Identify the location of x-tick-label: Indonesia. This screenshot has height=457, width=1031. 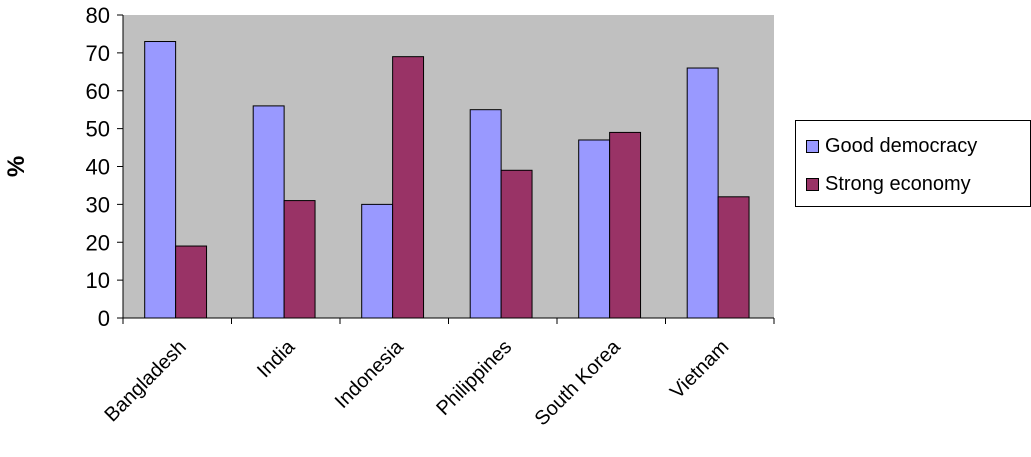
(370, 374).